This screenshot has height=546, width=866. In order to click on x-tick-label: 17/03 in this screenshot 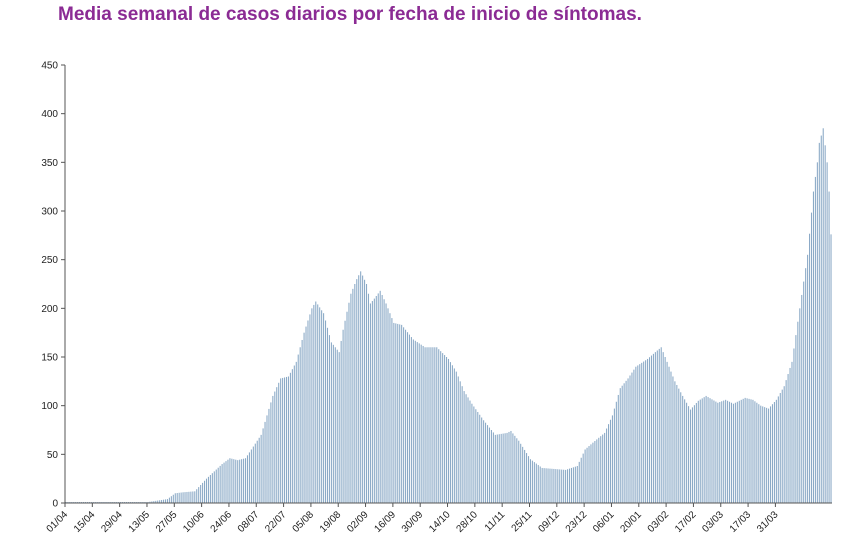, I will do `click(741, 522)`.